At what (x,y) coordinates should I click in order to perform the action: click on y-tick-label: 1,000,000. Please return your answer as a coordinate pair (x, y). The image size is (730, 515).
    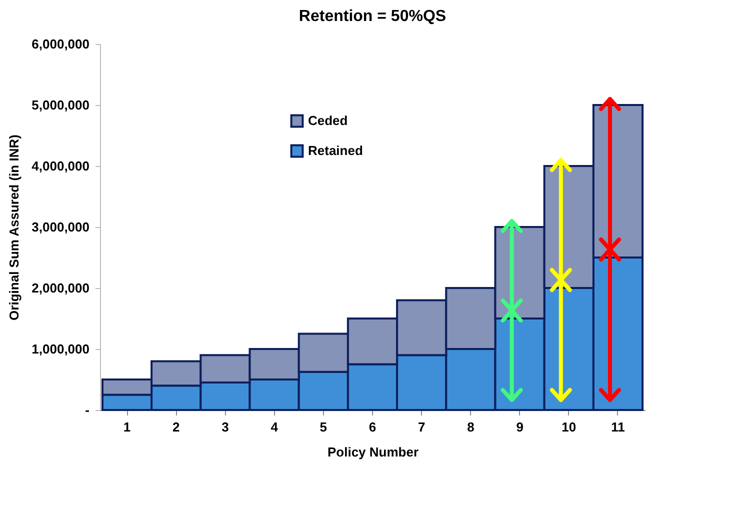
    Looking at the image, I should click on (61, 349).